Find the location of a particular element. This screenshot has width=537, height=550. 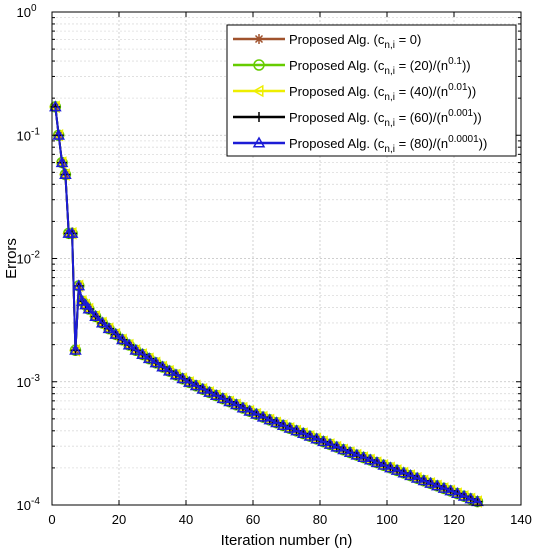

x-tick-labels: 0 20 40 60 80 100 120 140 is located at coordinates (289, 519).